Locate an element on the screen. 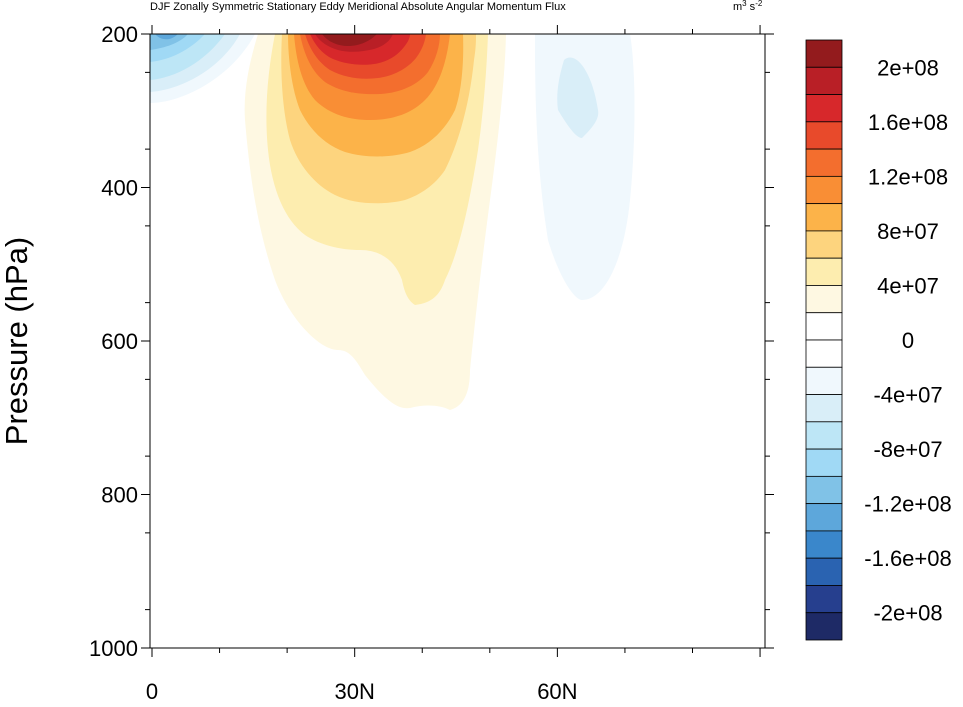  y-tick-label: 600 is located at coordinates (119, 341).